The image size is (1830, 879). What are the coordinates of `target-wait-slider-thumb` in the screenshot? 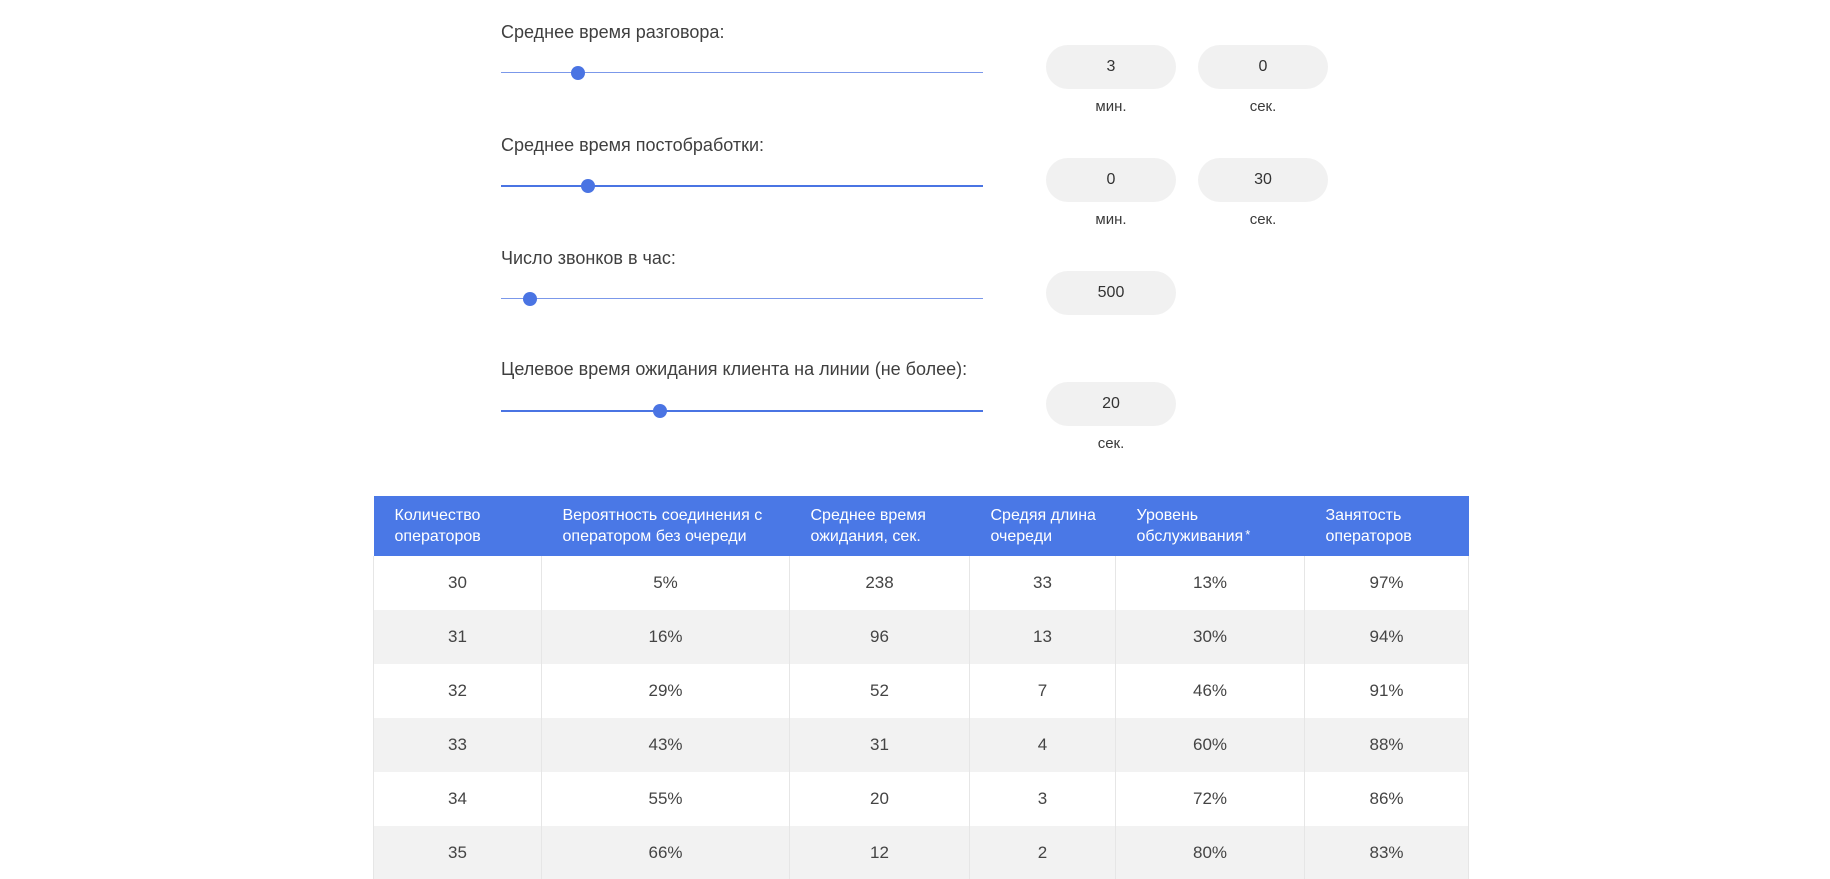 It's located at (660, 411).